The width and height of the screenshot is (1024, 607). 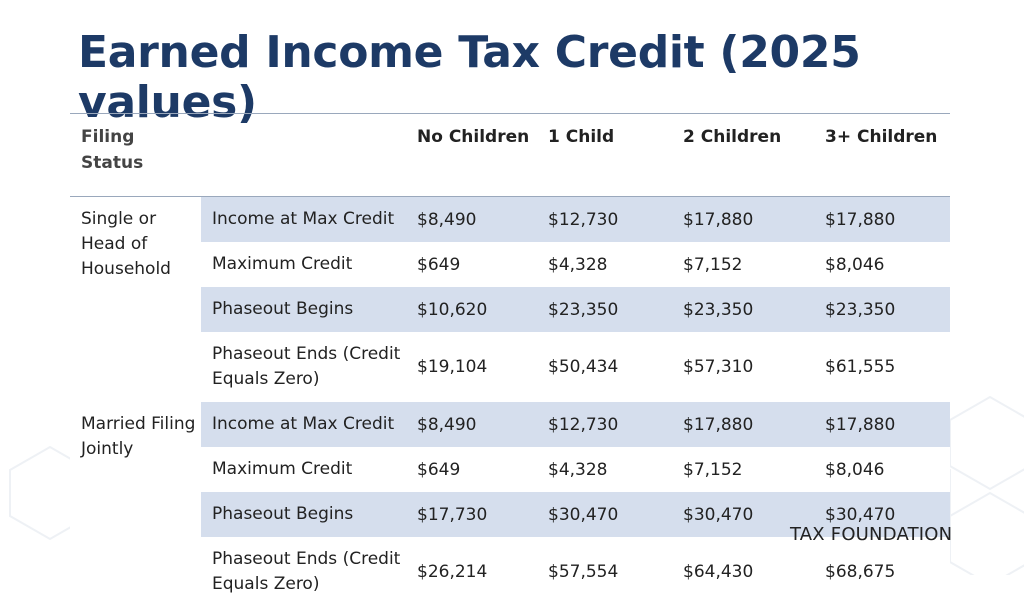 What do you see at coordinates (604, 367) in the screenshot?
I see `table-cell: $50,434` at bounding box center [604, 367].